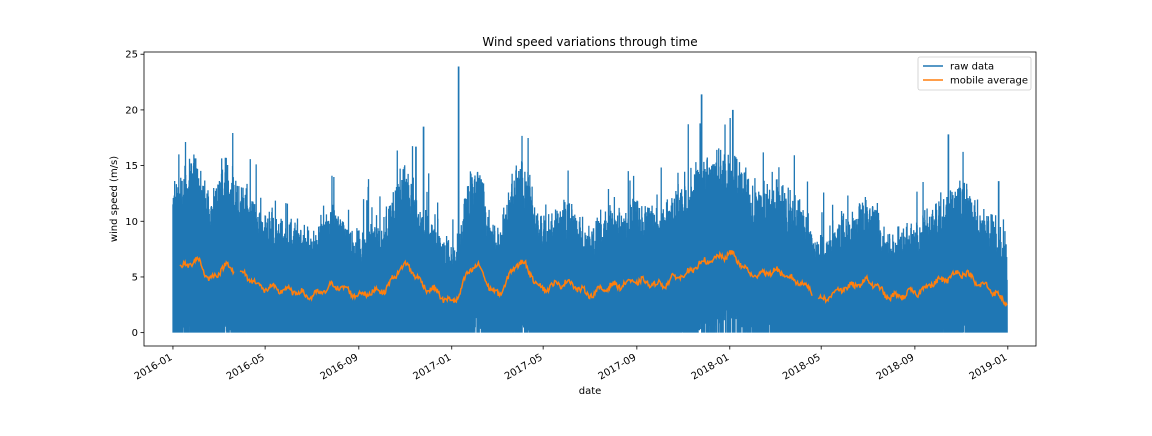 This screenshot has width=1152, height=436. What do you see at coordinates (711, 367) in the screenshot?
I see `x-tick-label: 2018-01` at bounding box center [711, 367].